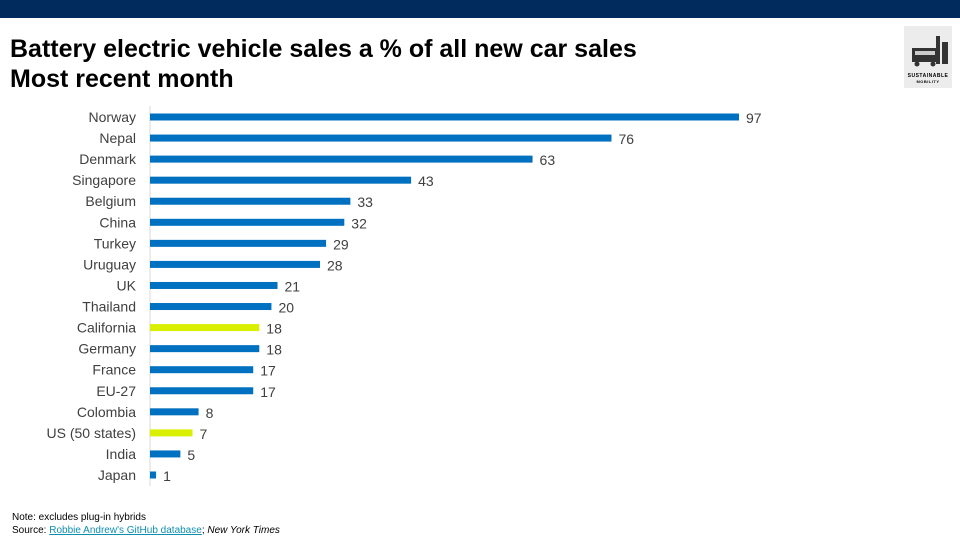  What do you see at coordinates (171, 433) in the screenshot?
I see `bar-us-50-states-` at bounding box center [171, 433].